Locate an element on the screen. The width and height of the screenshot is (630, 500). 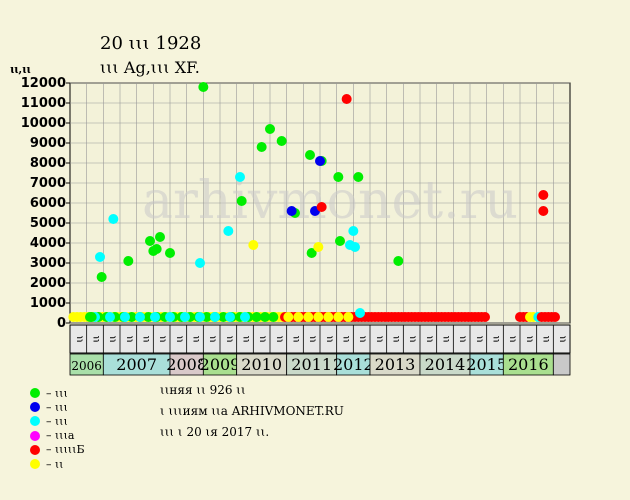
year-band-tail is located at coordinates (561, 364).